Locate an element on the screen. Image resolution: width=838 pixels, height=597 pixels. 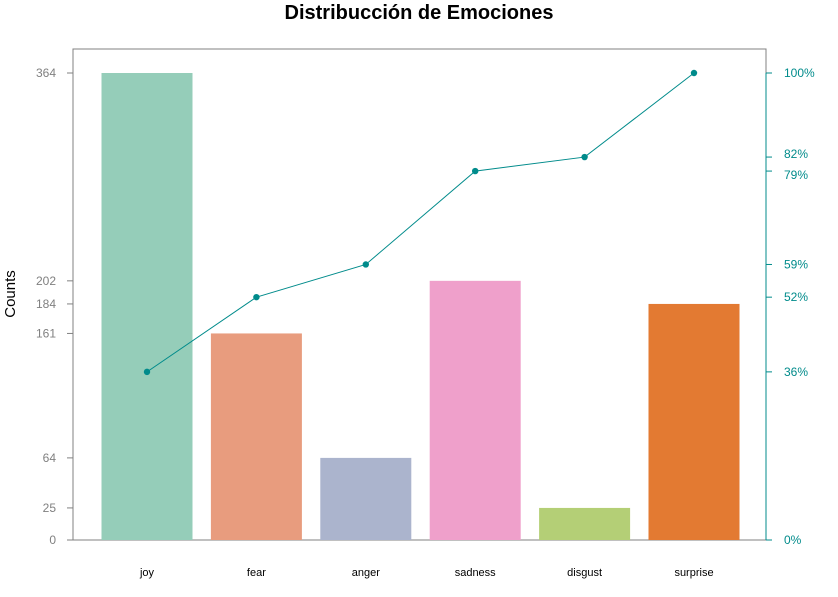
left-tick-label: 202 is located at coordinates (46, 281).